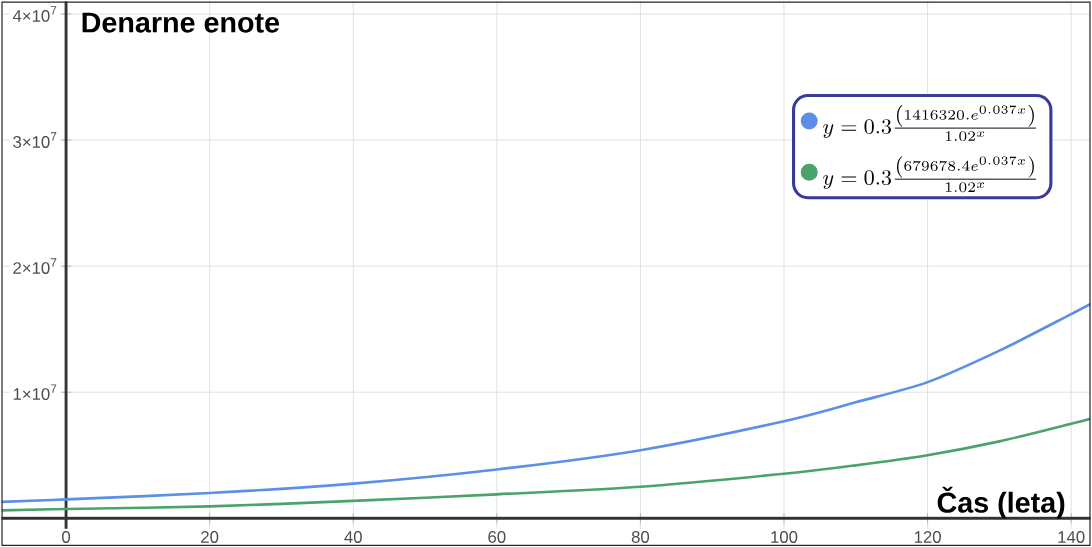 The width and height of the screenshot is (1092, 547). Describe the element at coordinates (930, 173) in the screenshot. I see `legend-label: $y=0.3\frac{\left(679678.4e^{0.037x}\right)}{1.02^{x}}$` at that location.